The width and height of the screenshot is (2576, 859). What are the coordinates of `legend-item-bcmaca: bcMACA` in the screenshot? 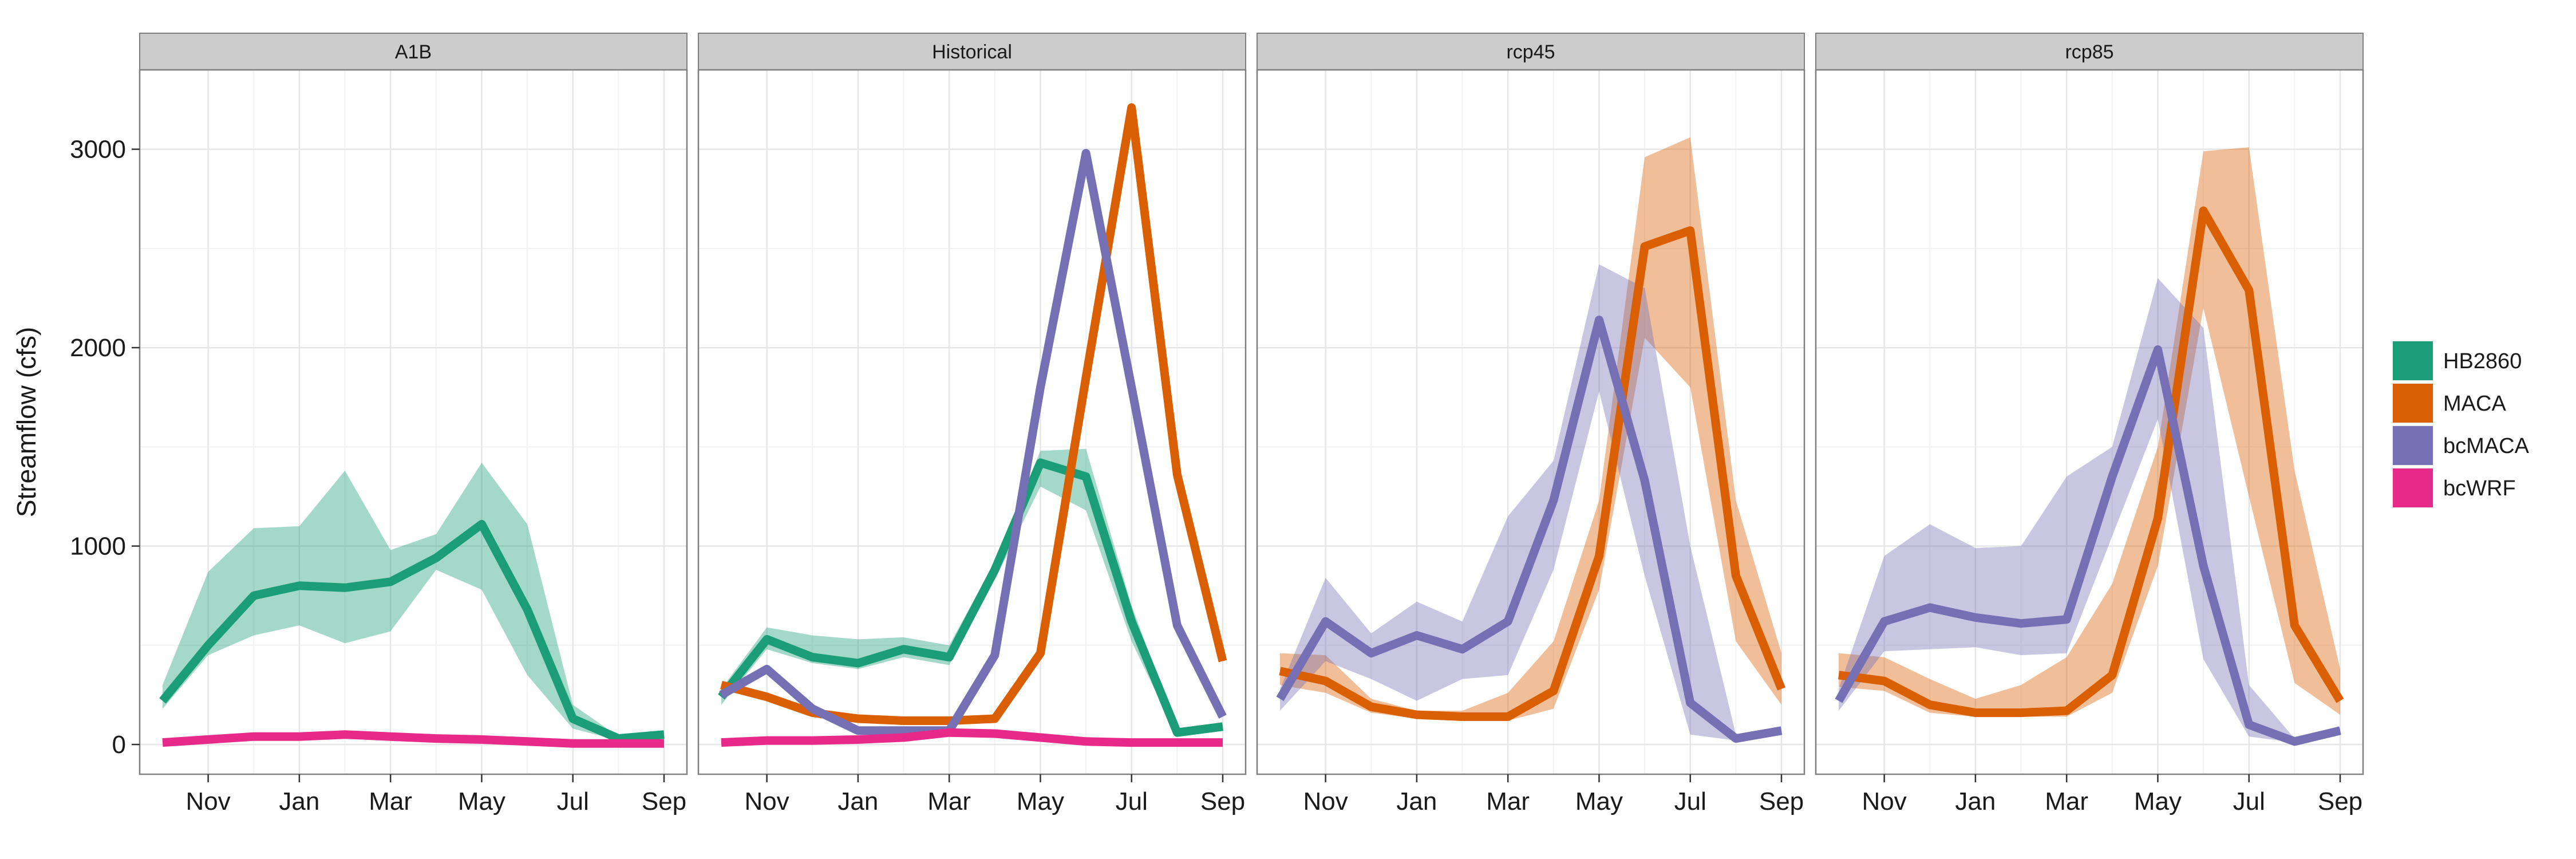 It's located at (2461, 445).